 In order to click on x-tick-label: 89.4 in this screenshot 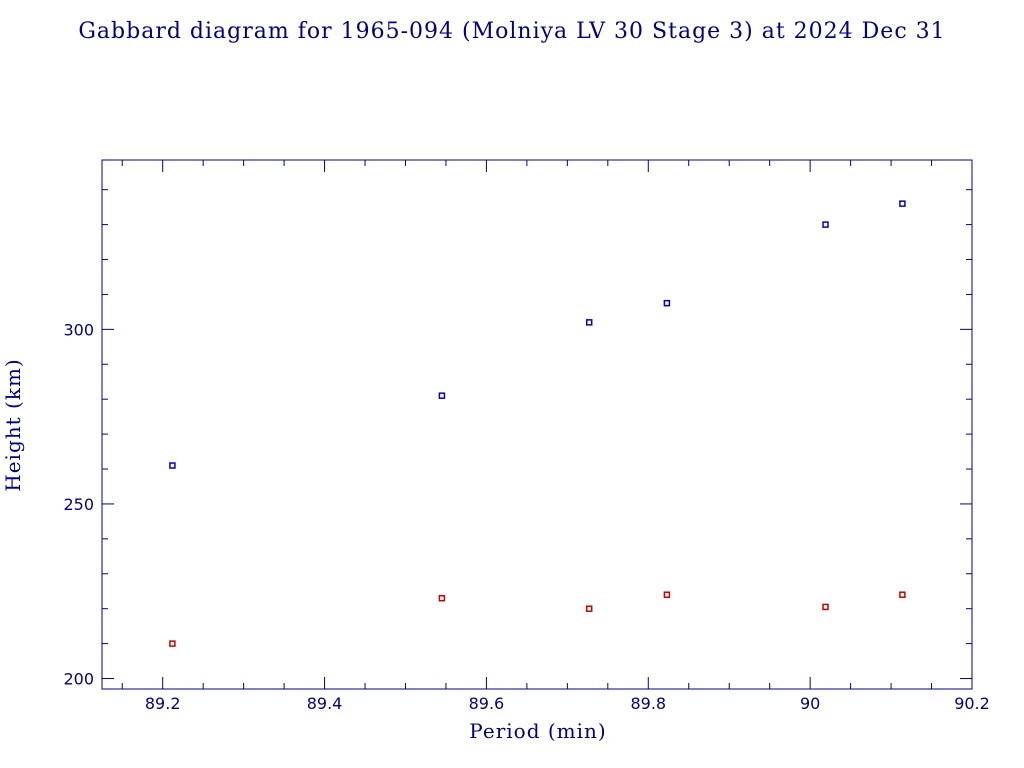, I will do `click(325, 703)`.